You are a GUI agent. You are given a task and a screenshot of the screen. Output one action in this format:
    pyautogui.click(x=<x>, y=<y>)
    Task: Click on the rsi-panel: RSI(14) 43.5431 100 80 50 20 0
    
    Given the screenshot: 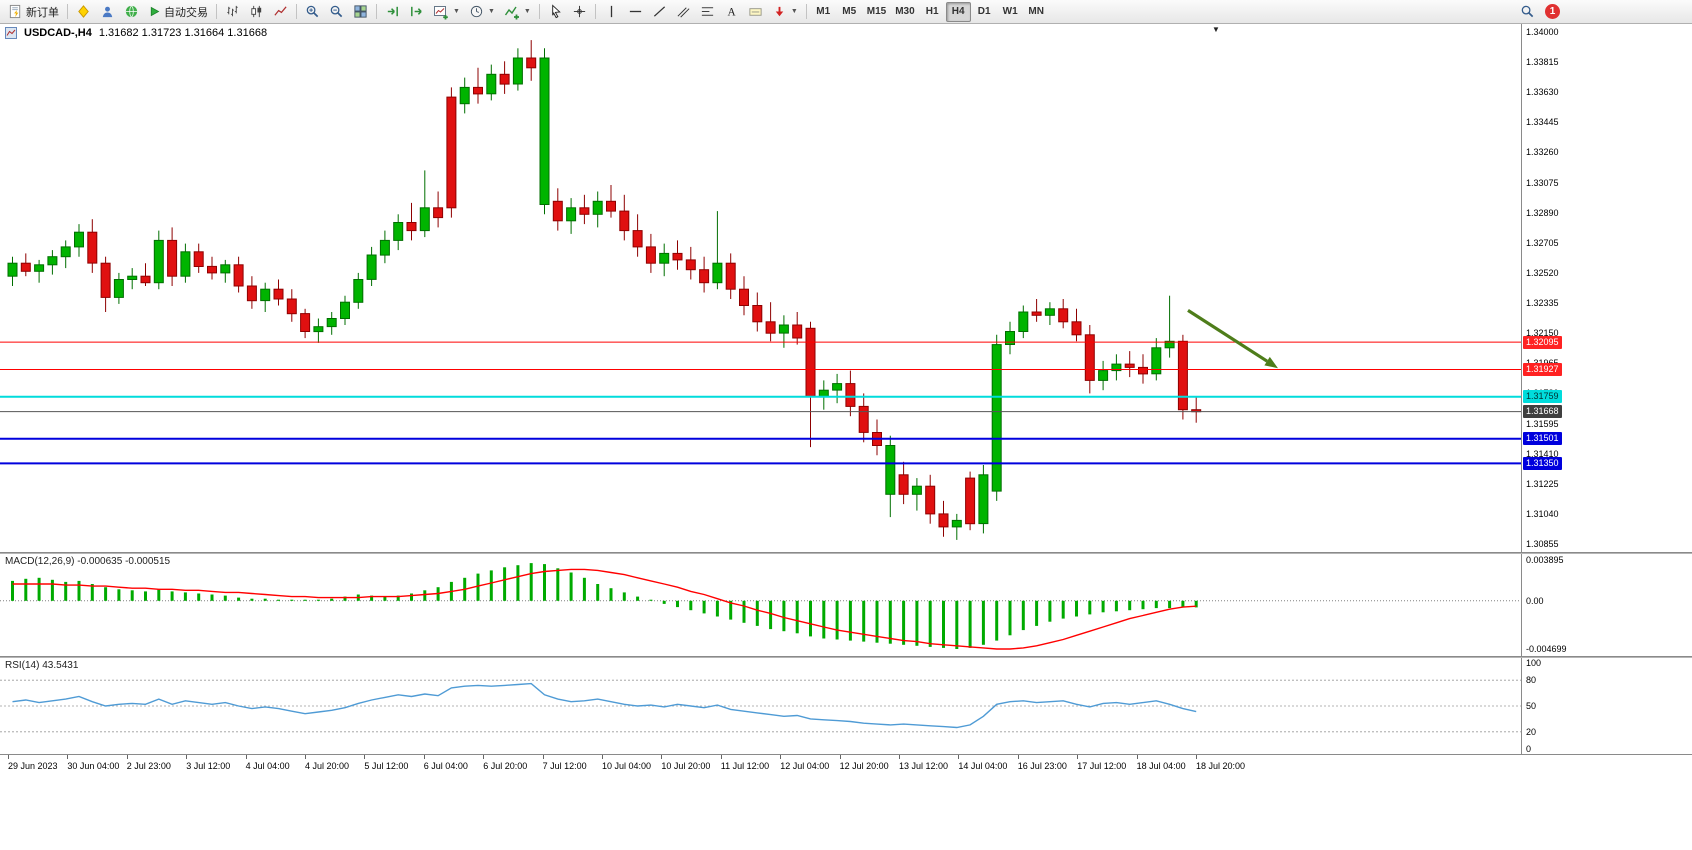 What is the action you would take?
    pyautogui.click(x=846, y=706)
    